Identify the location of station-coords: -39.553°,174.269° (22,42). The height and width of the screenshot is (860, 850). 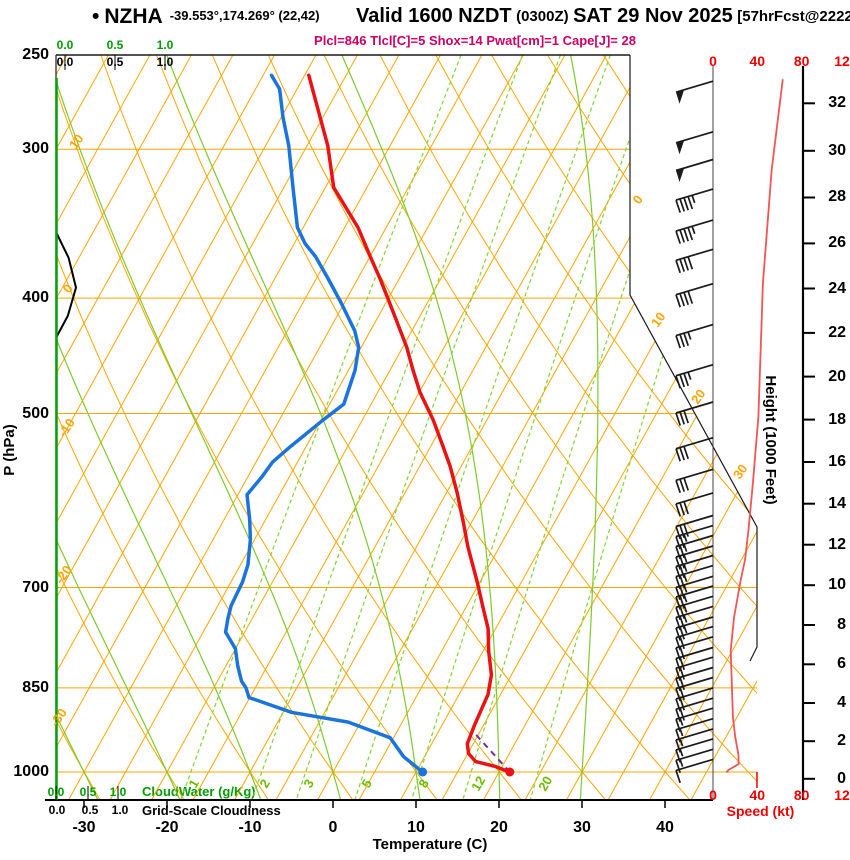
(244, 15).